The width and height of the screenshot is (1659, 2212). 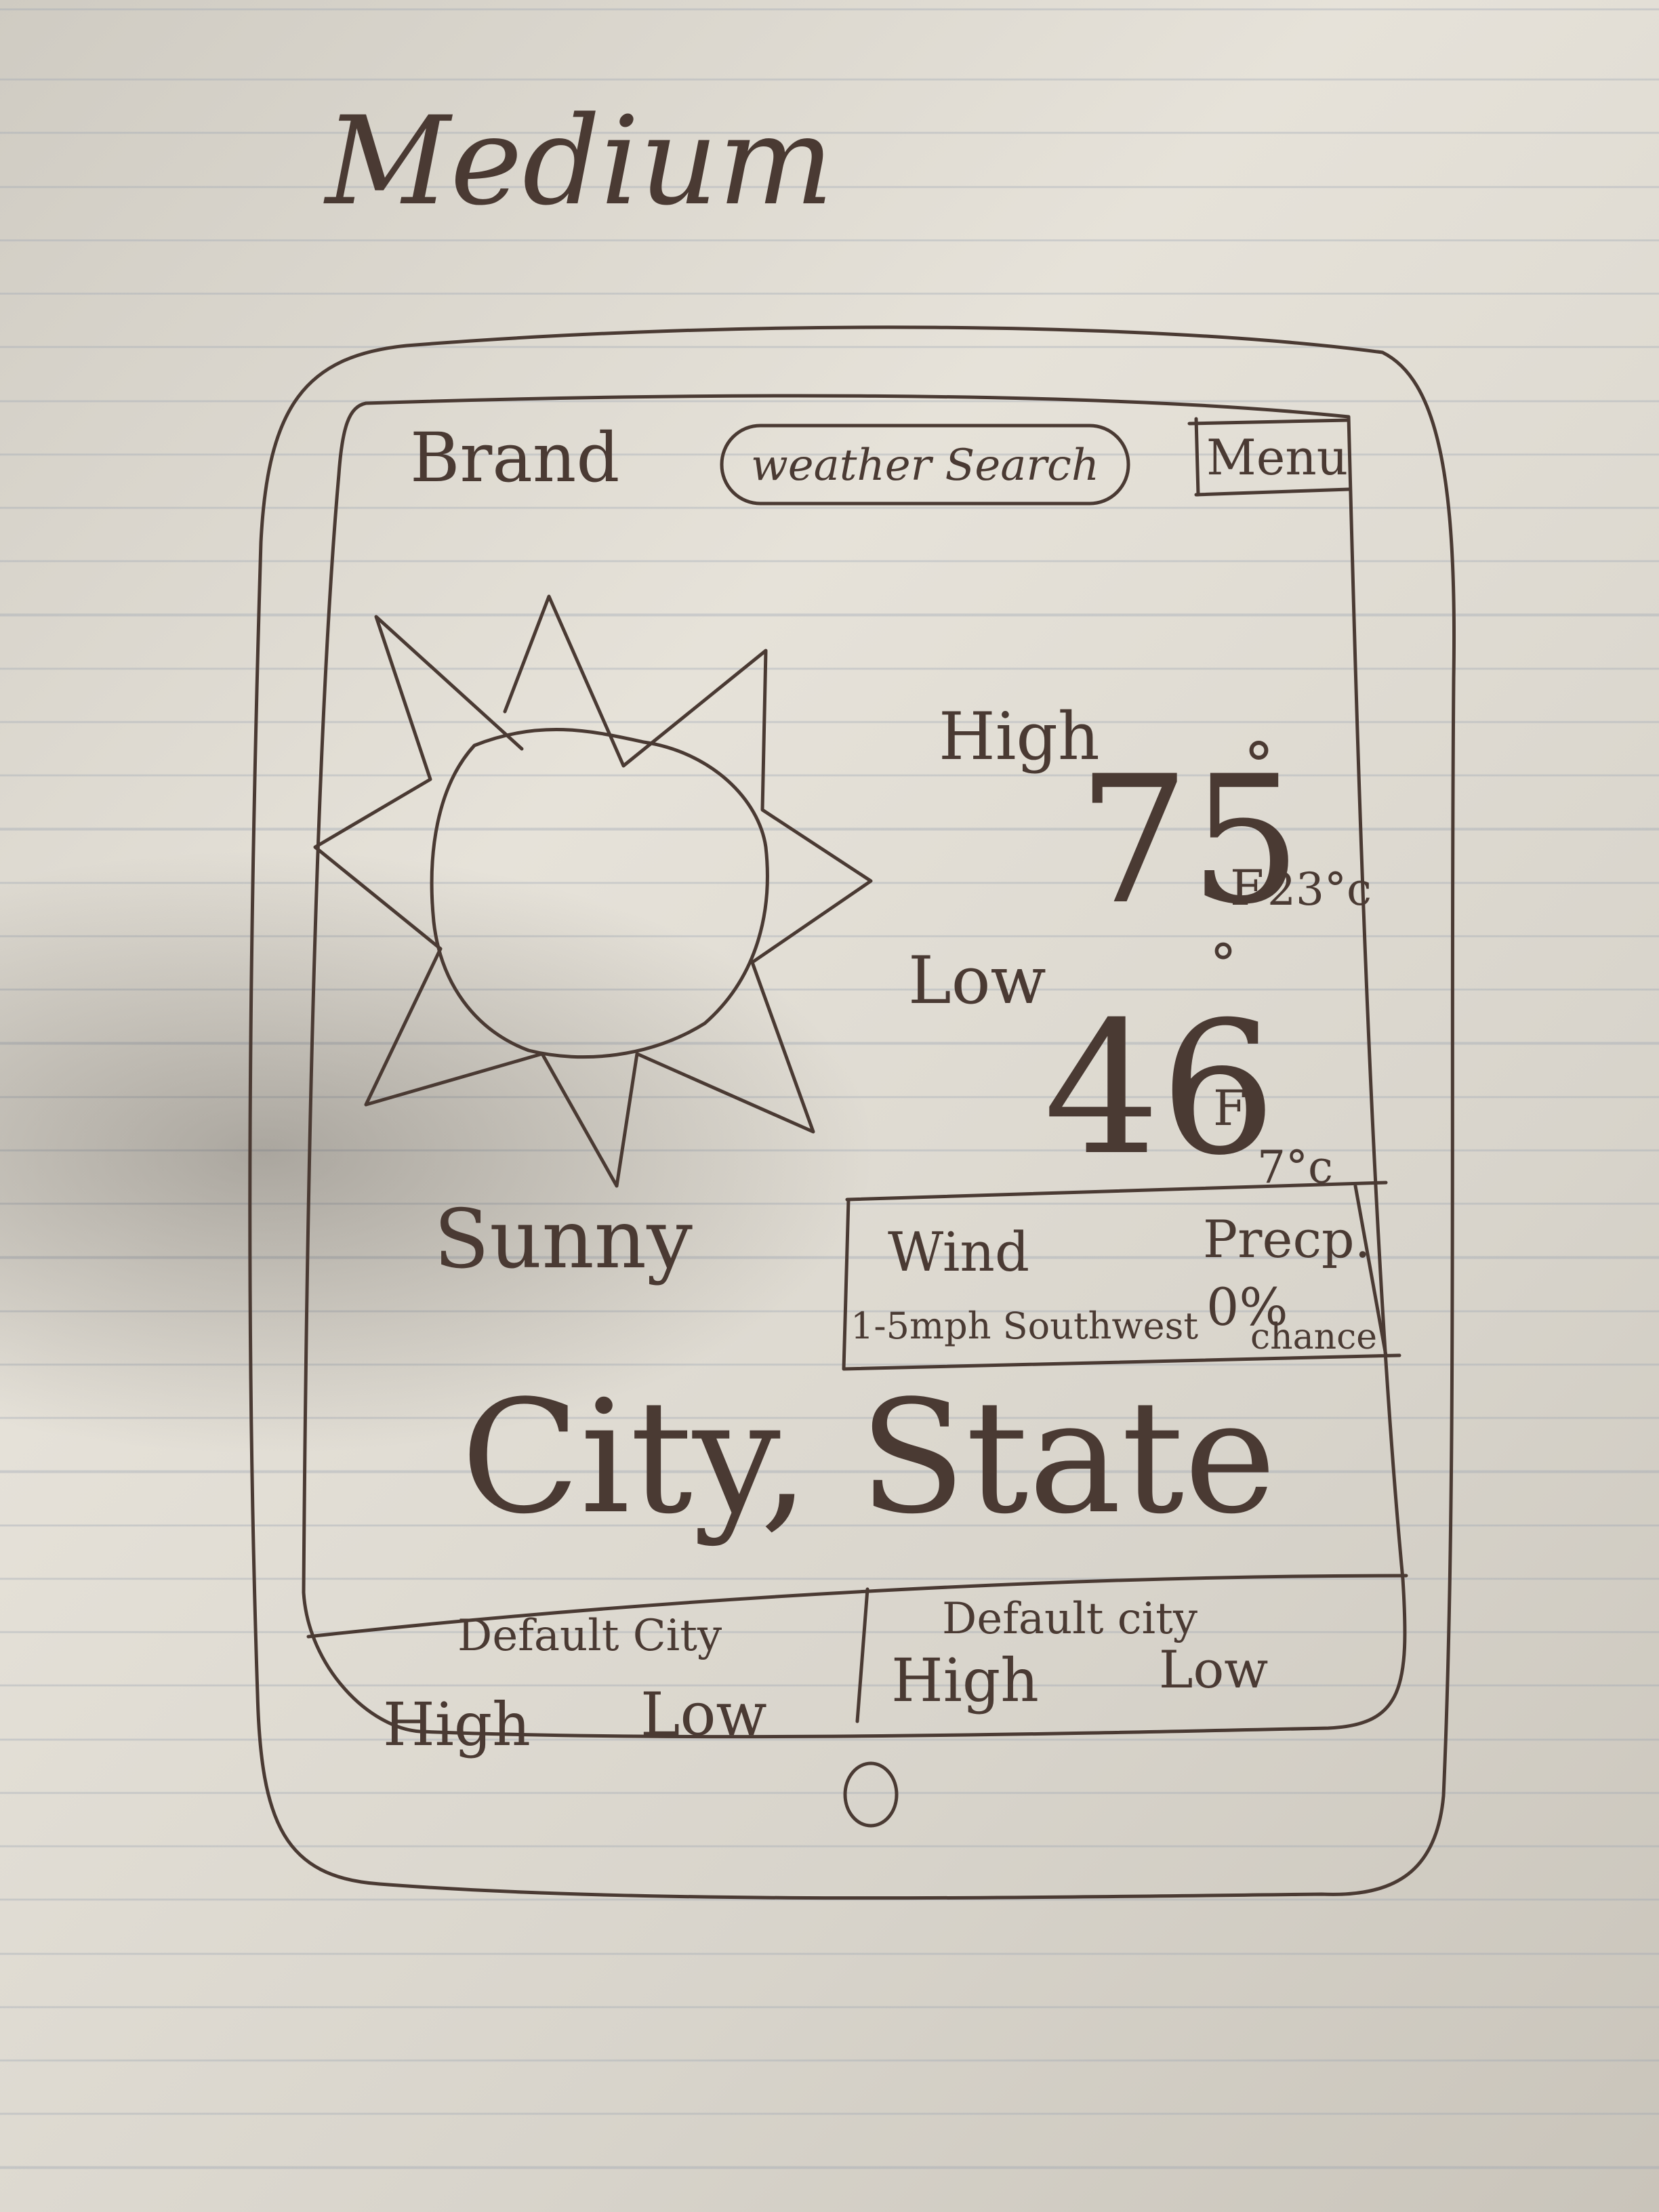 I want to click on location-label: City, State, so click(x=868, y=1459).